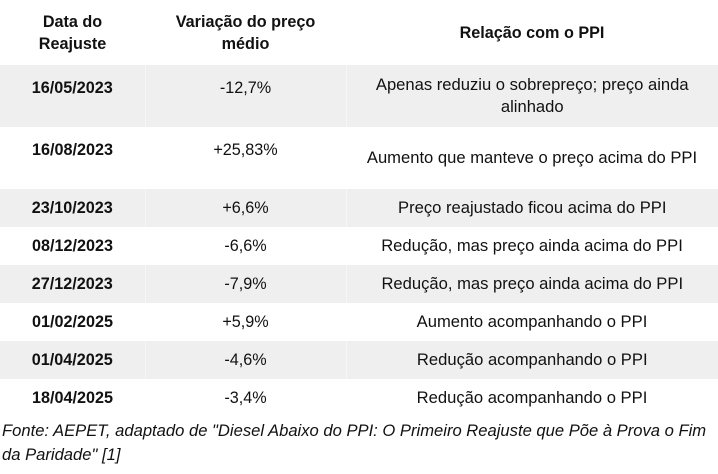  I want to click on cell-relation: Preço reajustado ficou acima do PPI, so click(531, 208).